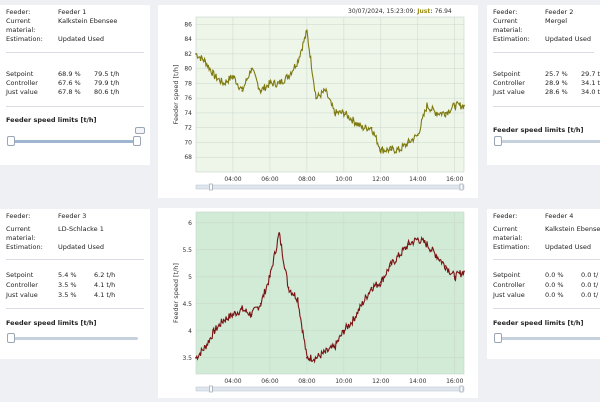  I want to click on y-tick-label: 3.5, so click(187, 358).